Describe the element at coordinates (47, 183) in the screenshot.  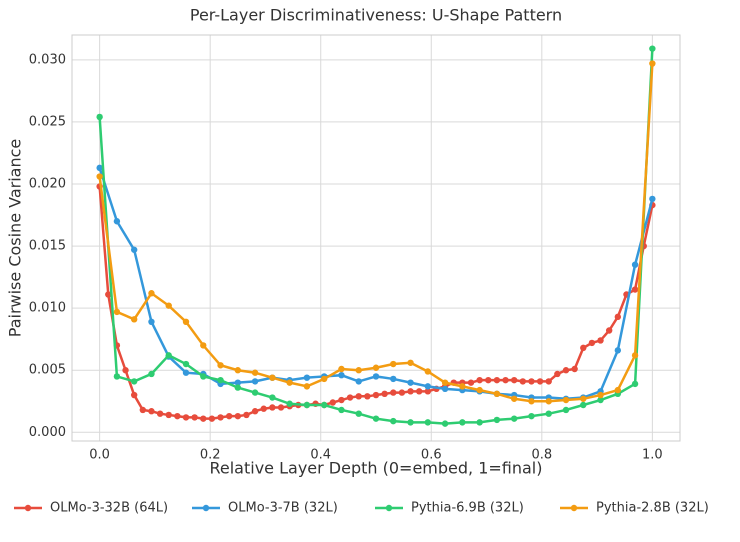
I see `y-tick-label: 0.020` at that location.